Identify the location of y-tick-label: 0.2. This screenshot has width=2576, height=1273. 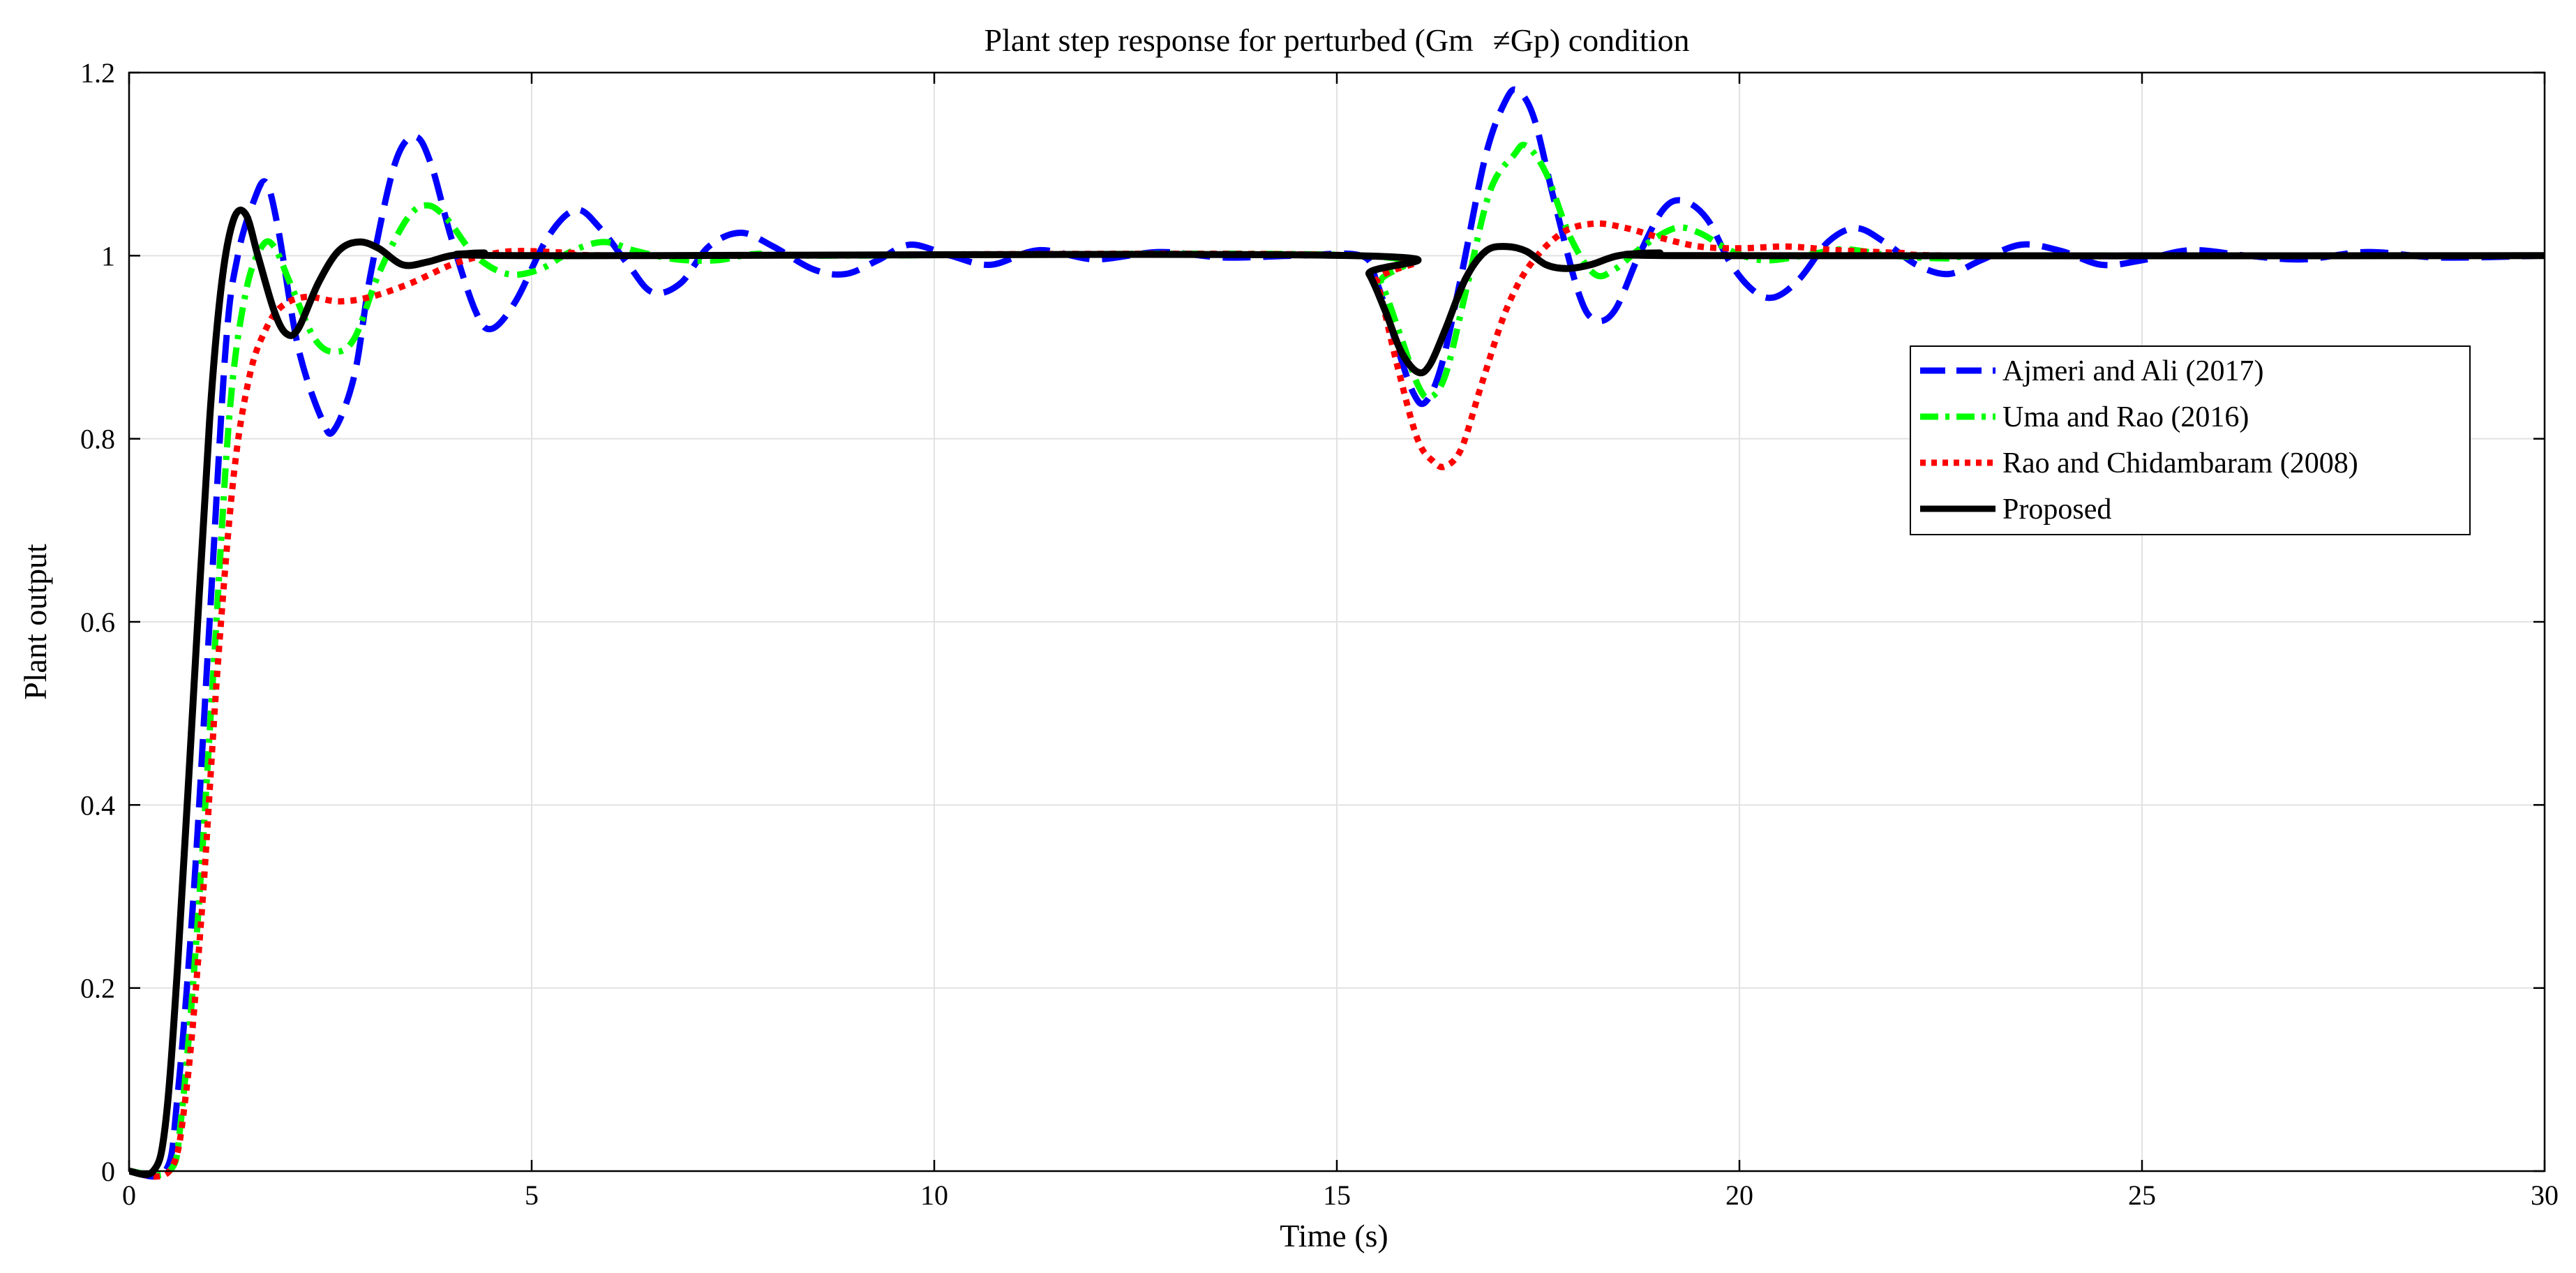
(98, 988).